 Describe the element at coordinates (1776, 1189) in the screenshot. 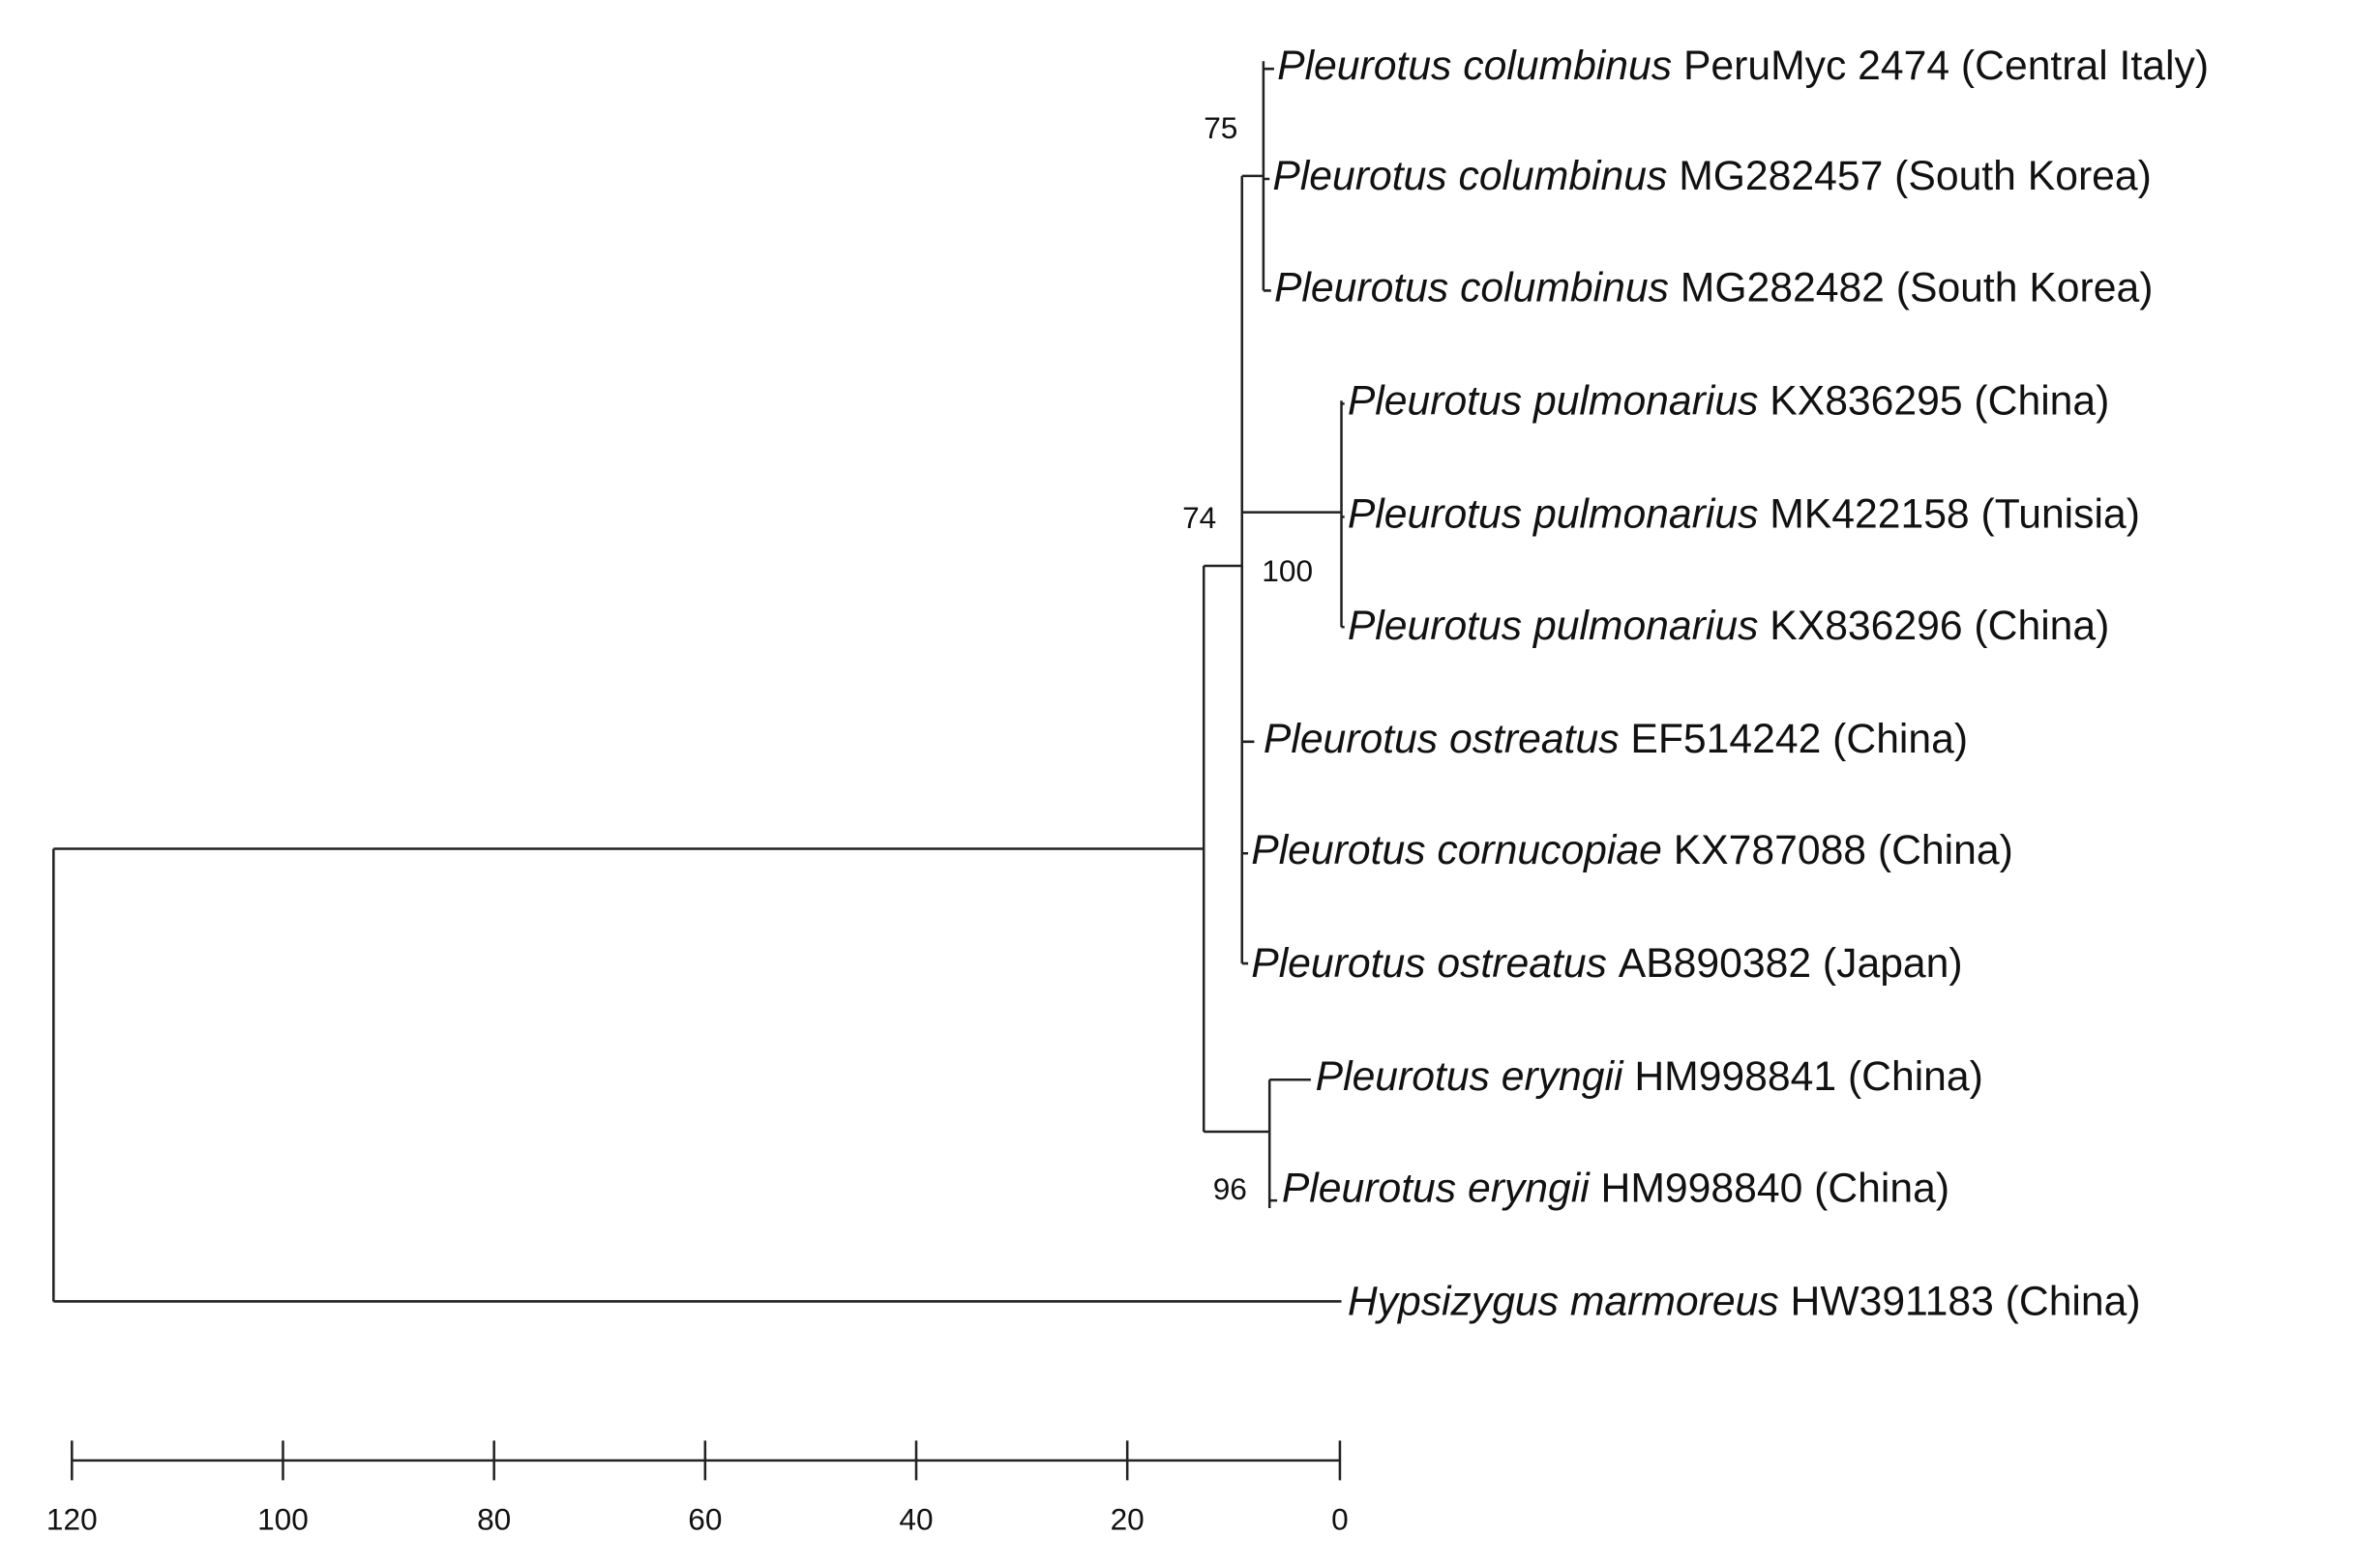

I see `accession: HM998840 (China)` at that location.